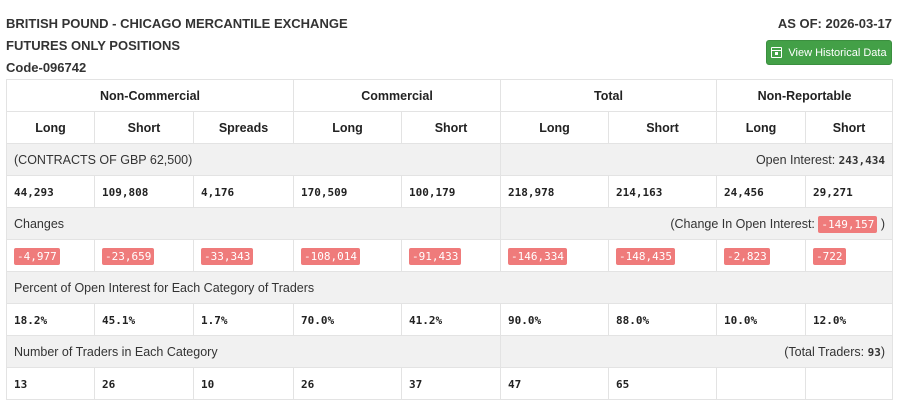 The width and height of the screenshot is (900, 414). What do you see at coordinates (253, 223) in the screenshot?
I see `changes-label: Changes` at bounding box center [253, 223].